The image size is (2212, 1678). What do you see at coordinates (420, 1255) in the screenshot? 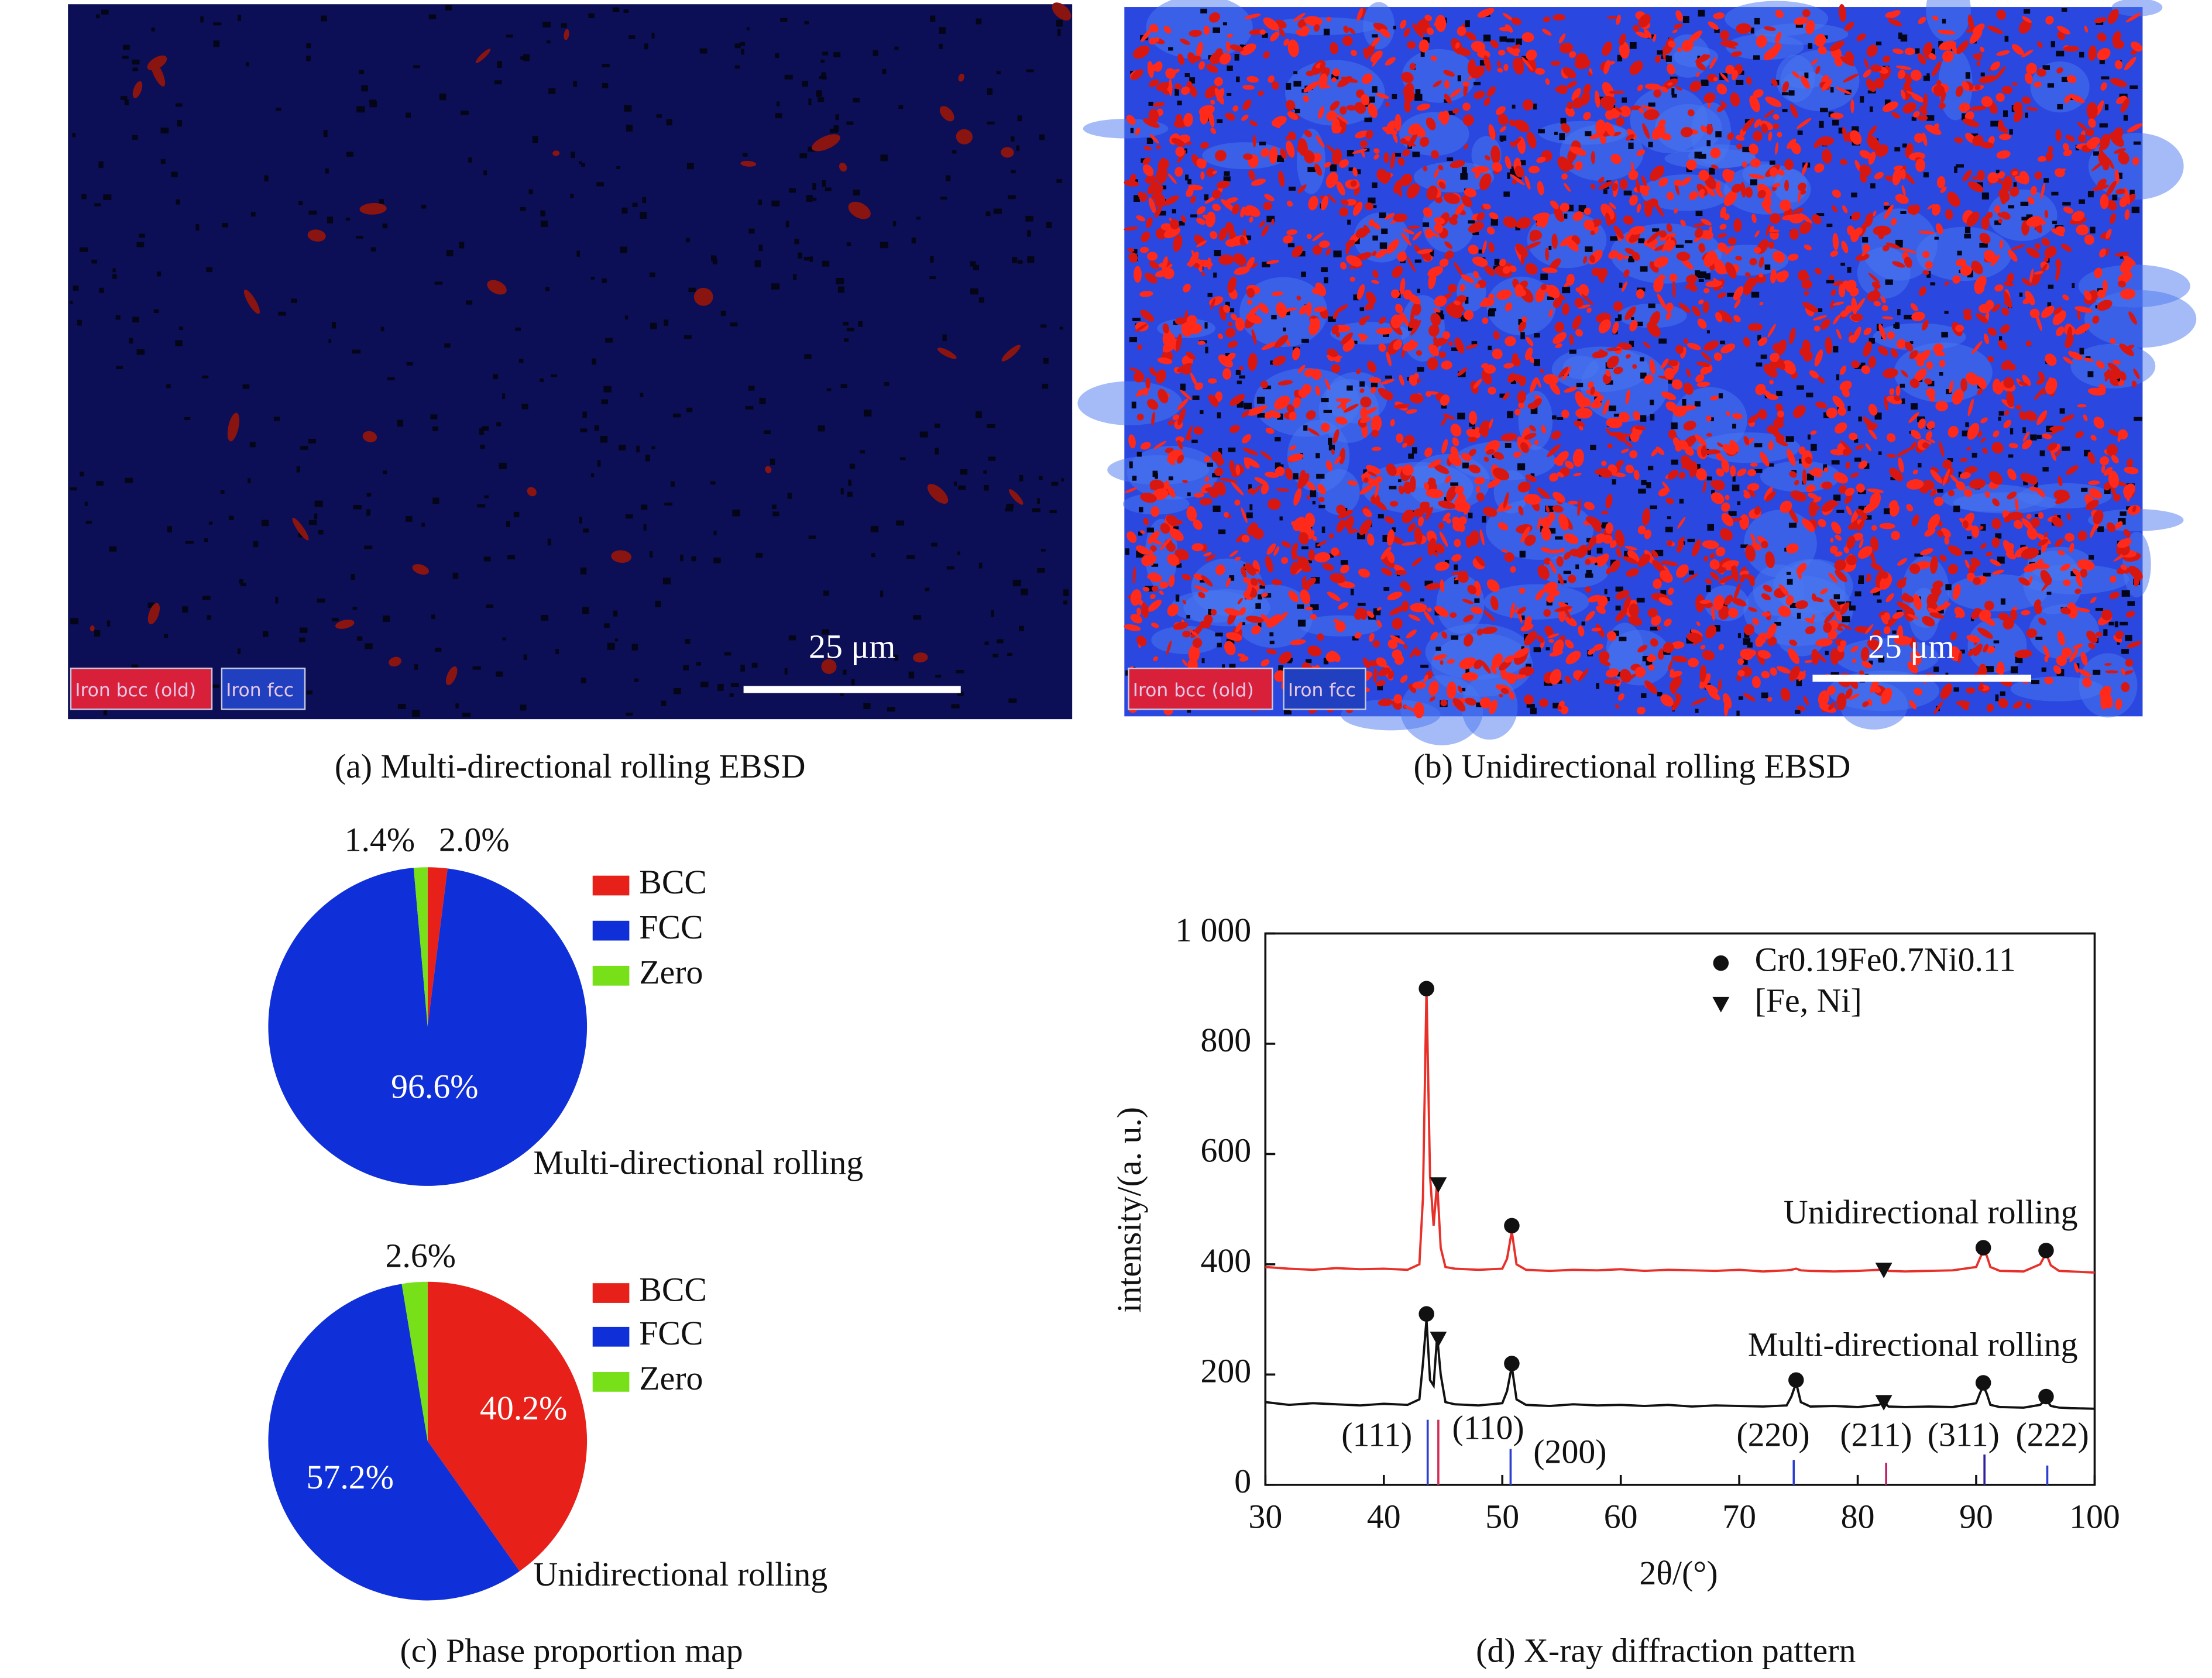
I see `value-label: 2.6%` at bounding box center [420, 1255].